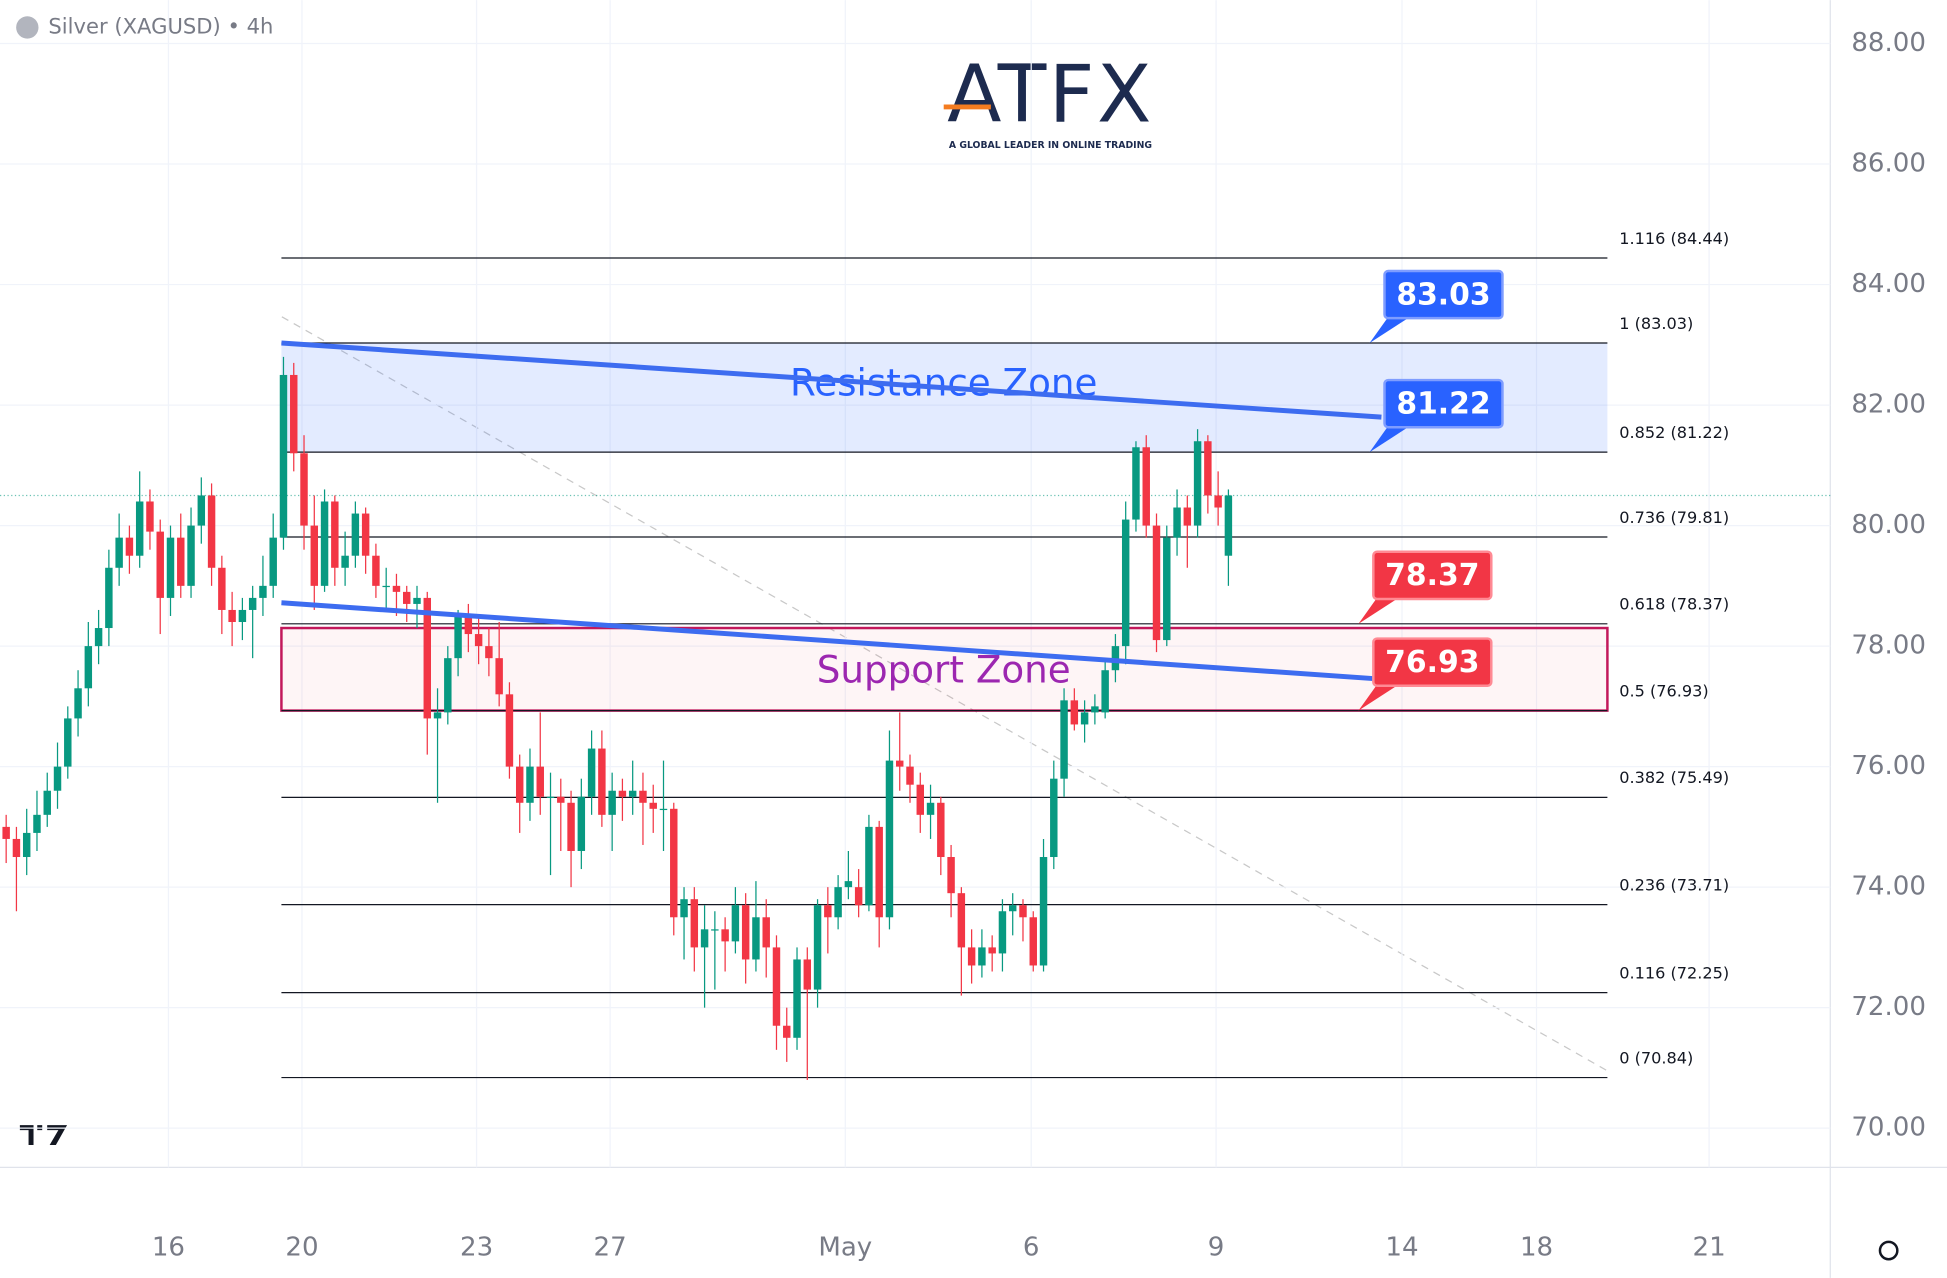 The width and height of the screenshot is (1947, 1278). Describe the element at coordinates (1888, 1128) in the screenshot. I see `y-tick-label: 70.00` at that location.